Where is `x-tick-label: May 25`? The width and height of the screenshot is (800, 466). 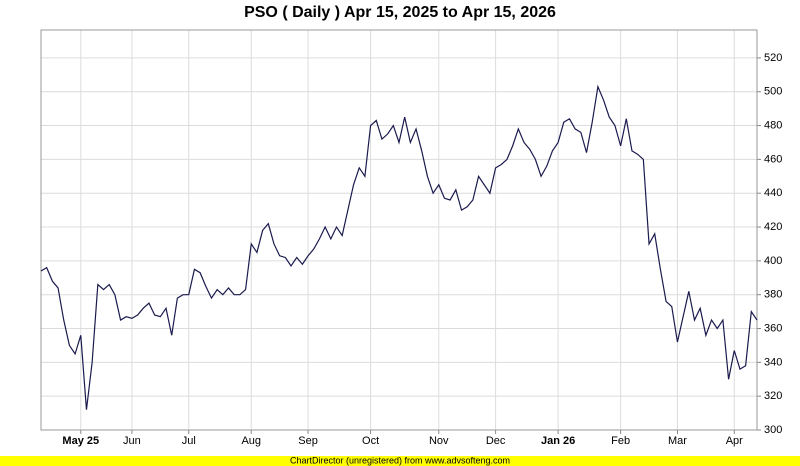
x-tick-label: May 25 is located at coordinates (80, 441).